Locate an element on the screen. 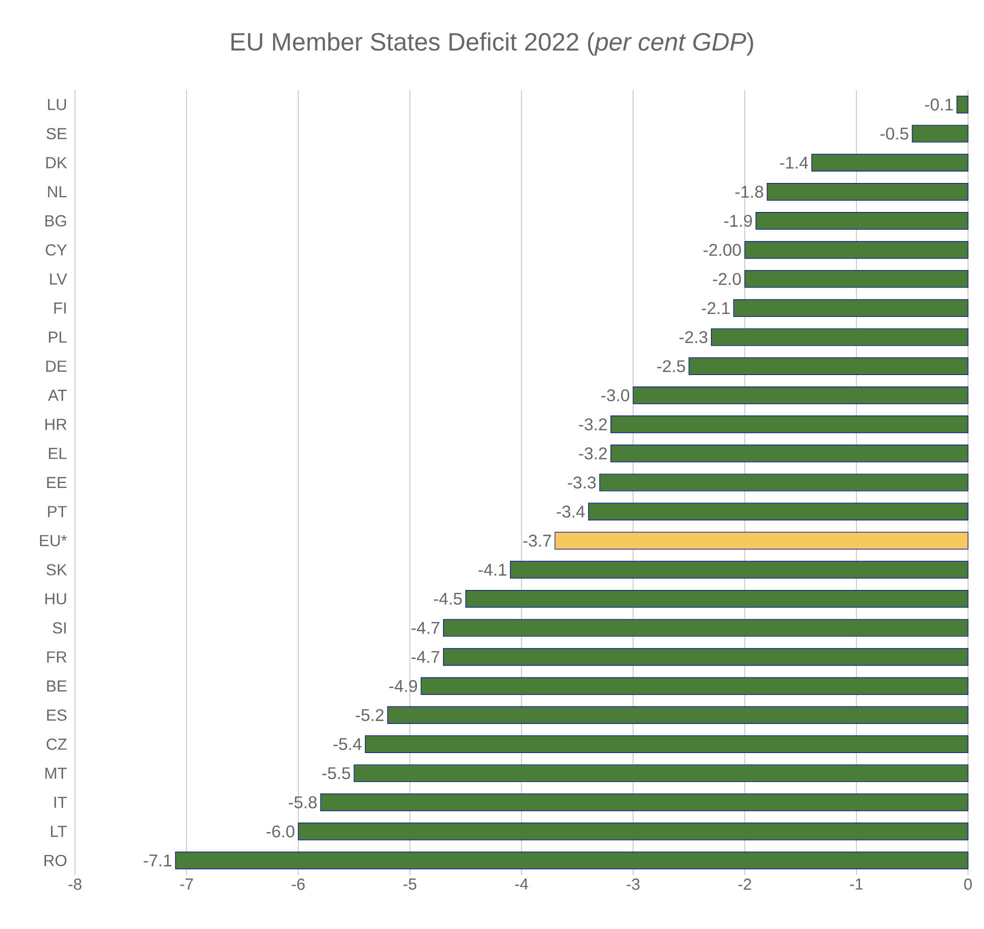 The image size is (984, 929). data-label: -0.1 is located at coordinates (939, 104).